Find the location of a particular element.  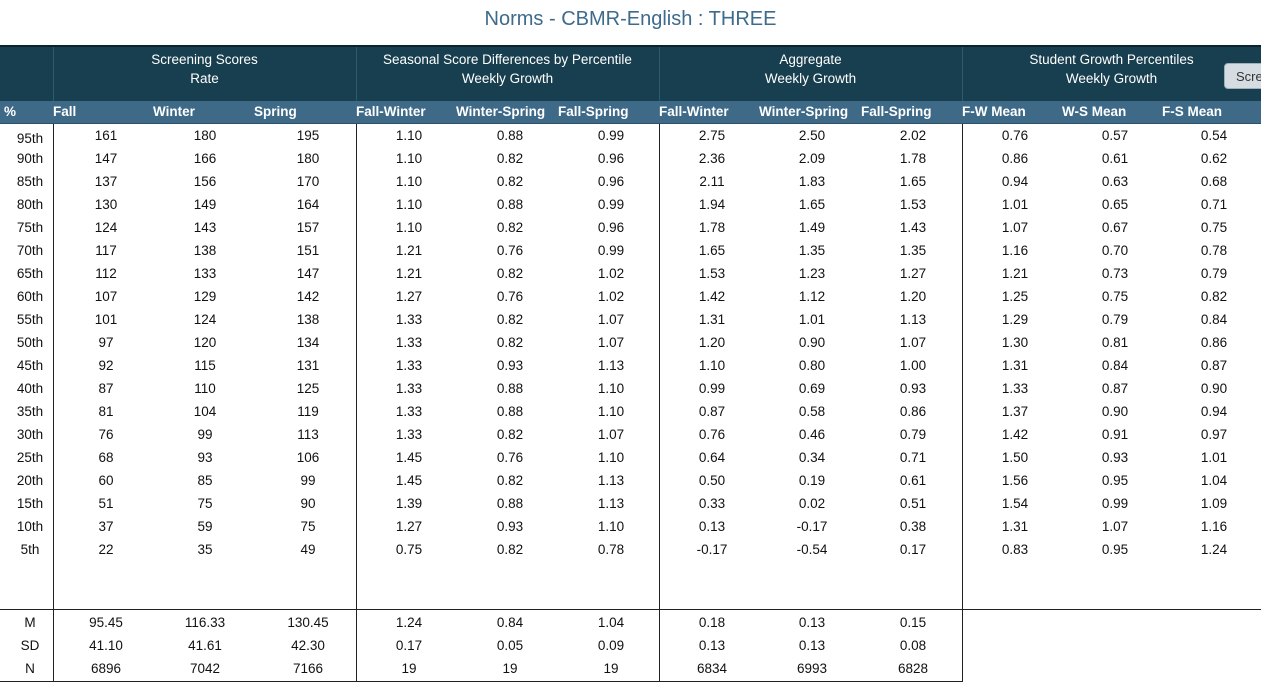

data-cell: 125 is located at coordinates (308, 388).